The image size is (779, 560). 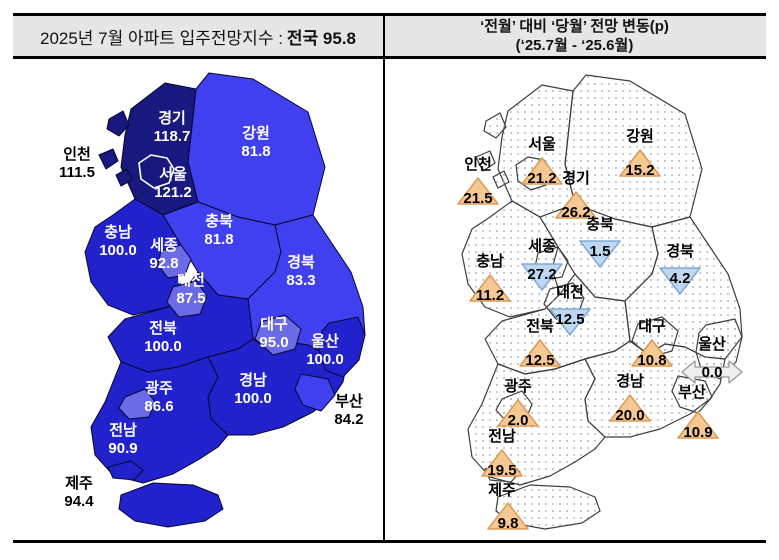 I want to click on left-title-national-value: 전국 95.8, so click(x=321, y=38).